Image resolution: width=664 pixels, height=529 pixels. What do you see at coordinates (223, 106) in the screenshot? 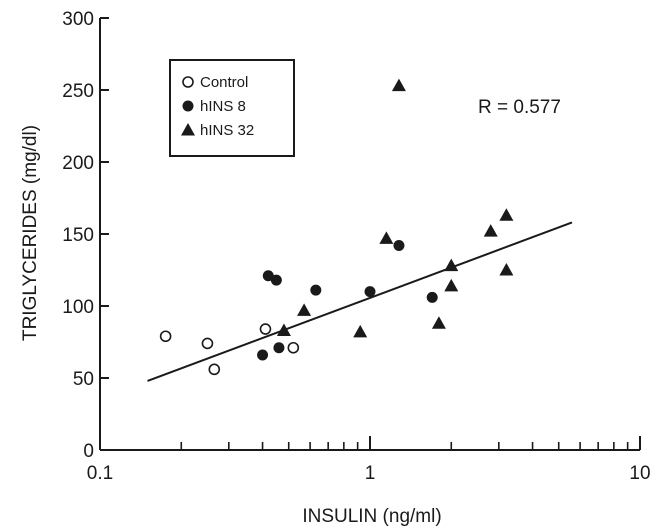
I see `legend-label-hins-8: hINS 8` at bounding box center [223, 106].